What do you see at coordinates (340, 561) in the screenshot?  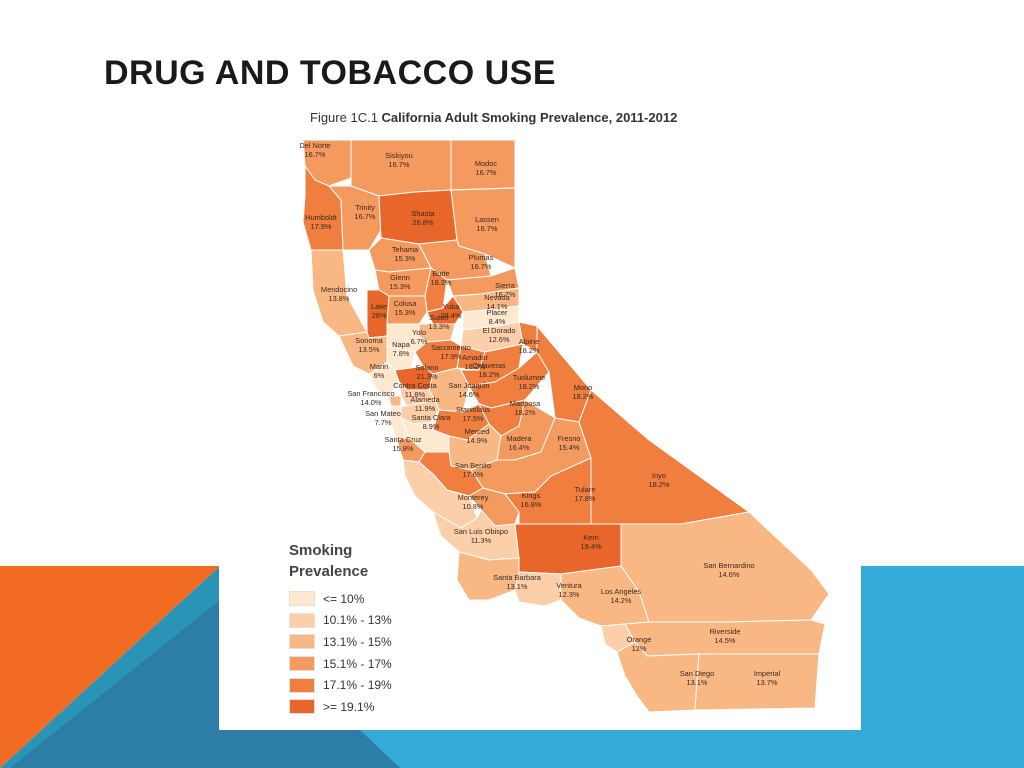 I see `legend-title: Smoking Prevalence` at bounding box center [340, 561].